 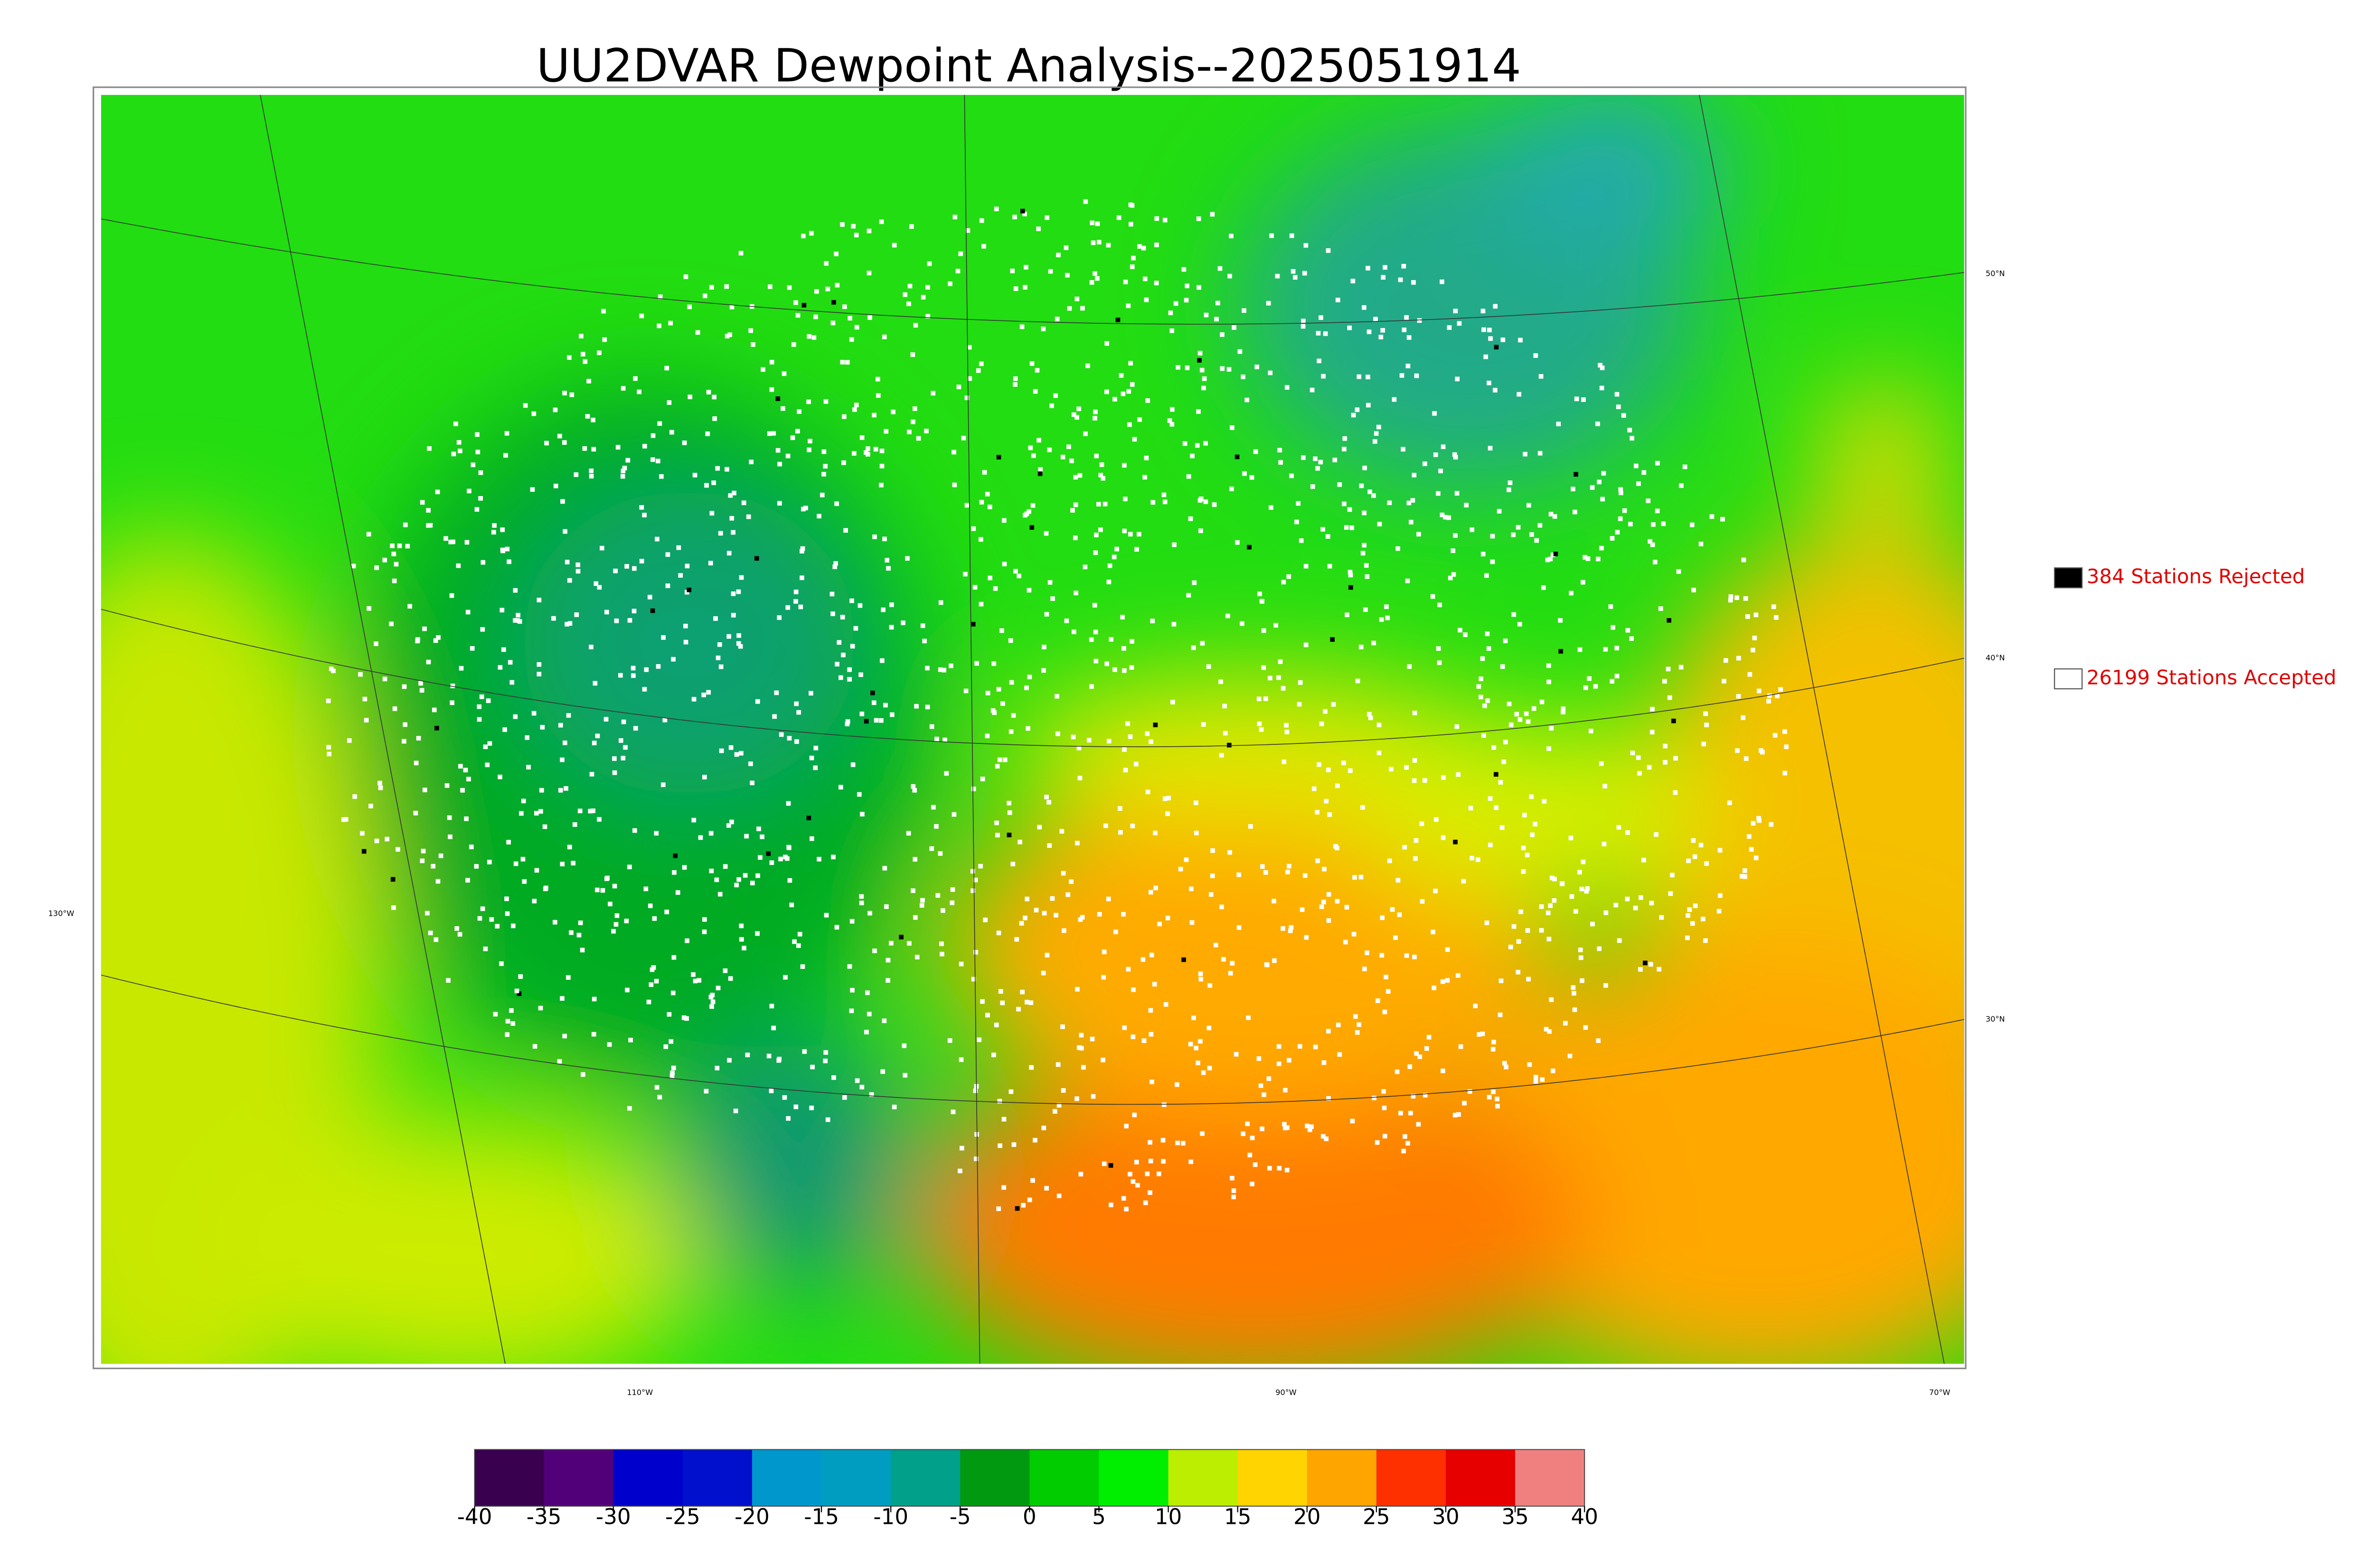 What do you see at coordinates (1376, 1517) in the screenshot?
I see `colorbar-tick-label: 25` at bounding box center [1376, 1517].